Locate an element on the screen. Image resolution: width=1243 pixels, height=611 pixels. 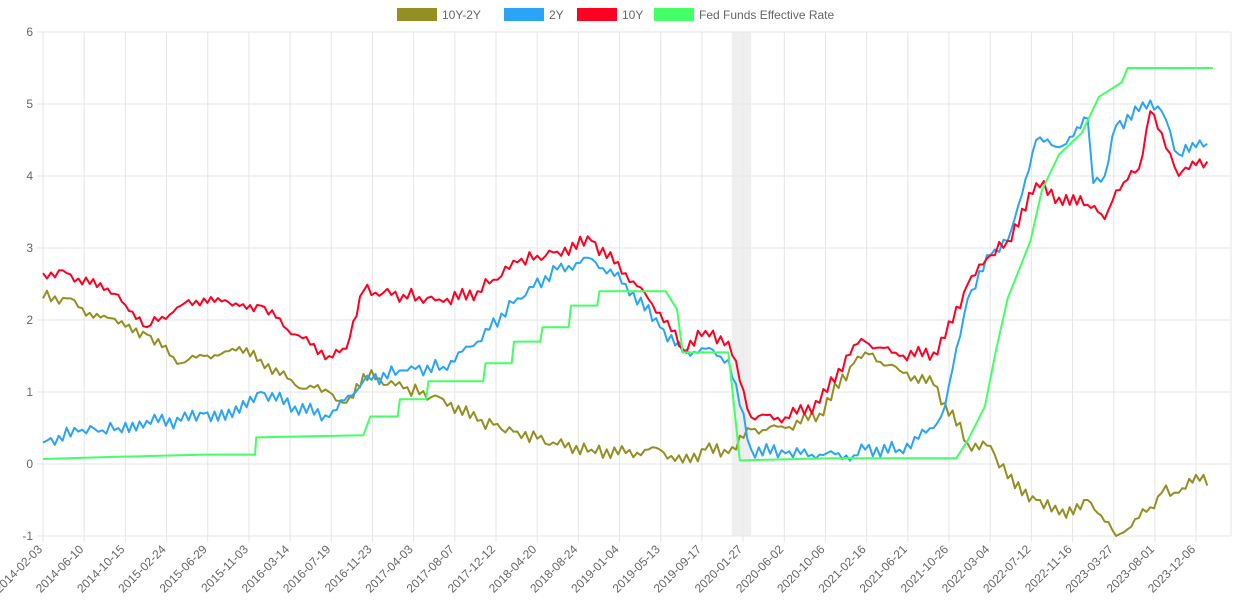
legend-item: Fed Funds Effective Rate is located at coordinates (744, 15).